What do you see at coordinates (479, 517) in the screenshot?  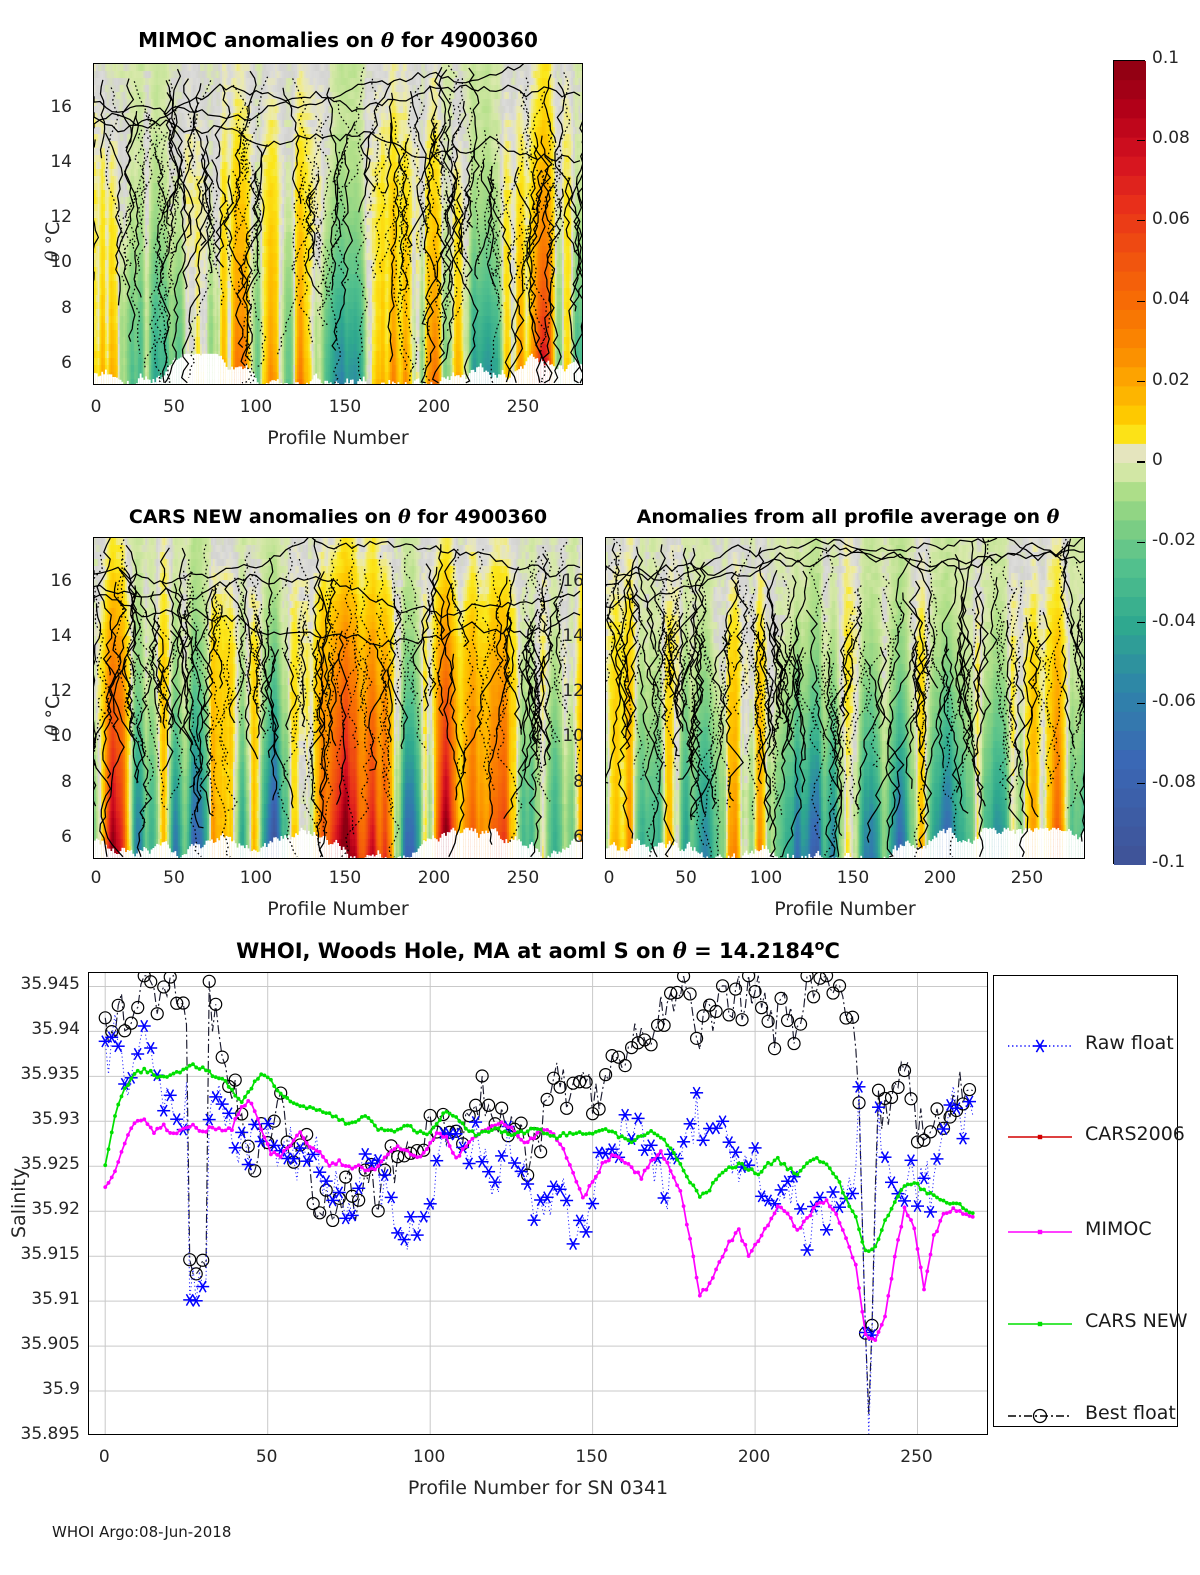 I see `panel-midleft-title-post: for 4900360` at bounding box center [479, 517].